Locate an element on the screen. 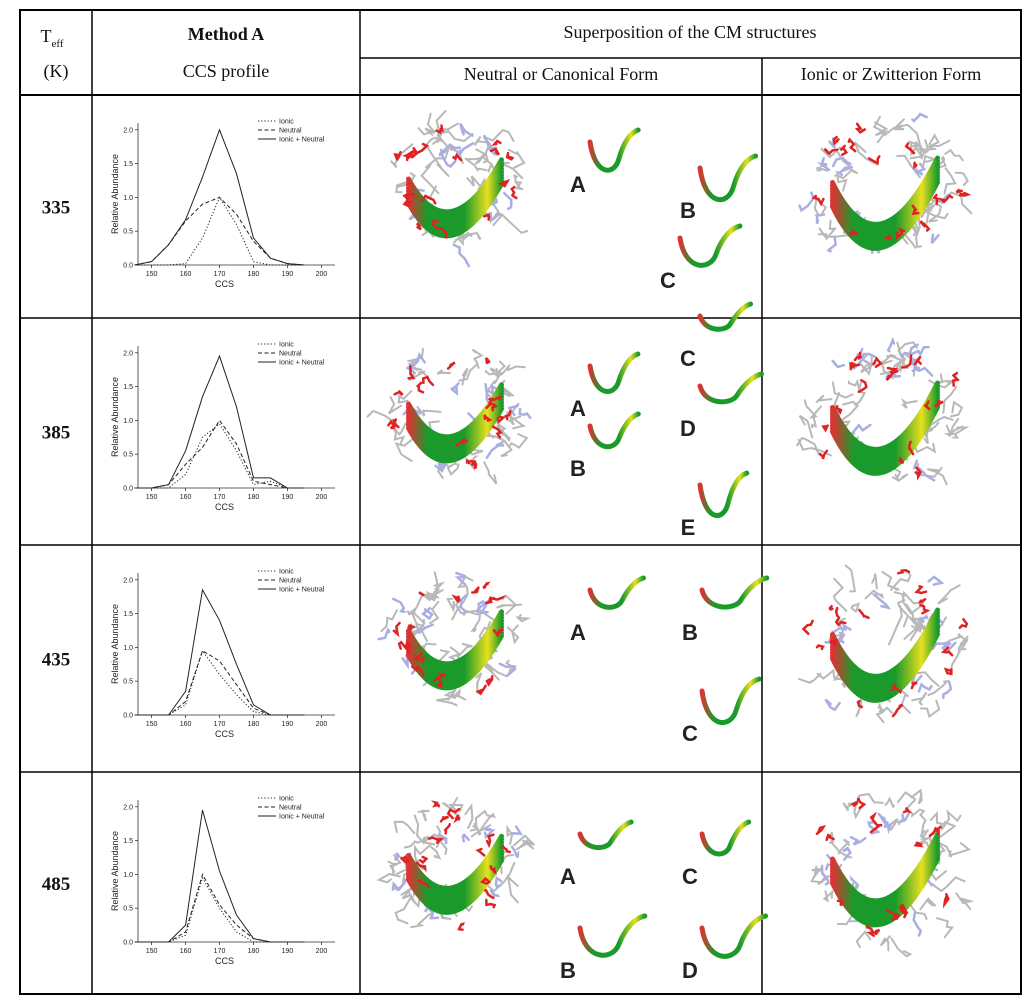  y-tick-label: 0.5 is located at coordinates (128, 909).